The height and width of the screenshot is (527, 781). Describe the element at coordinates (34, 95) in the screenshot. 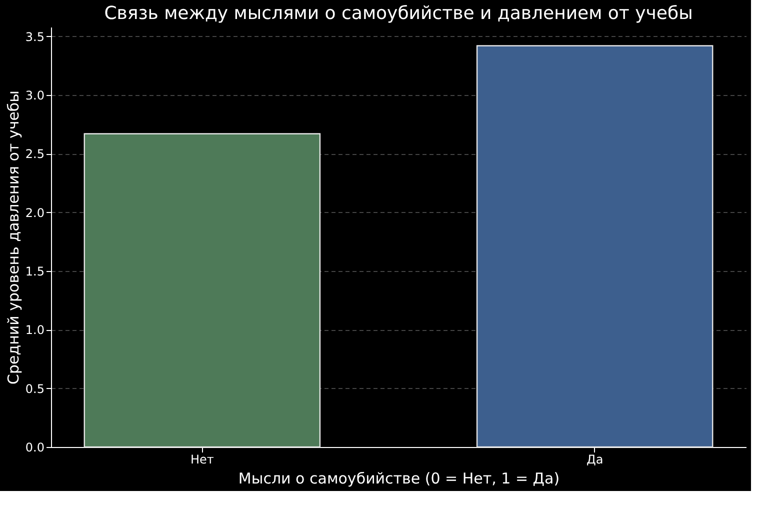

I see `y-tick-label: 3.0` at that location.